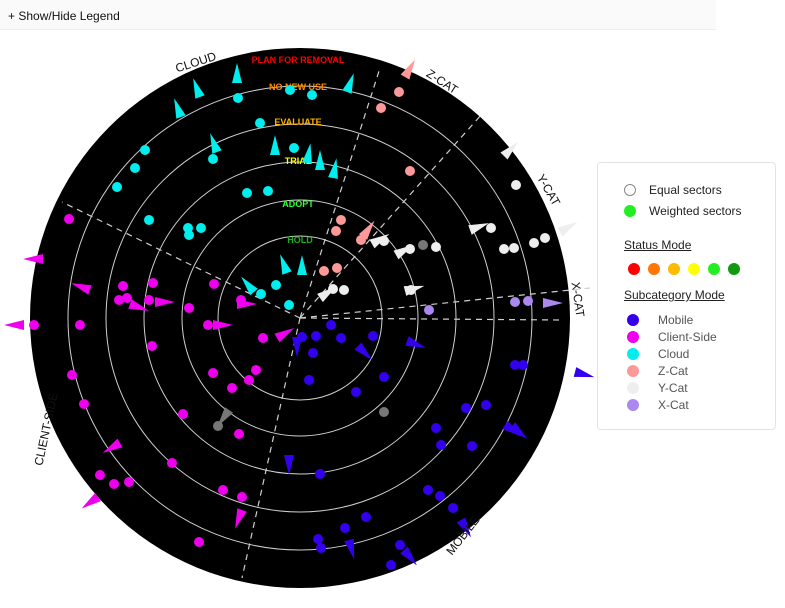 The width and height of the screenshot is (785, 608). I want to click on blip-grey, so click(423, 245).